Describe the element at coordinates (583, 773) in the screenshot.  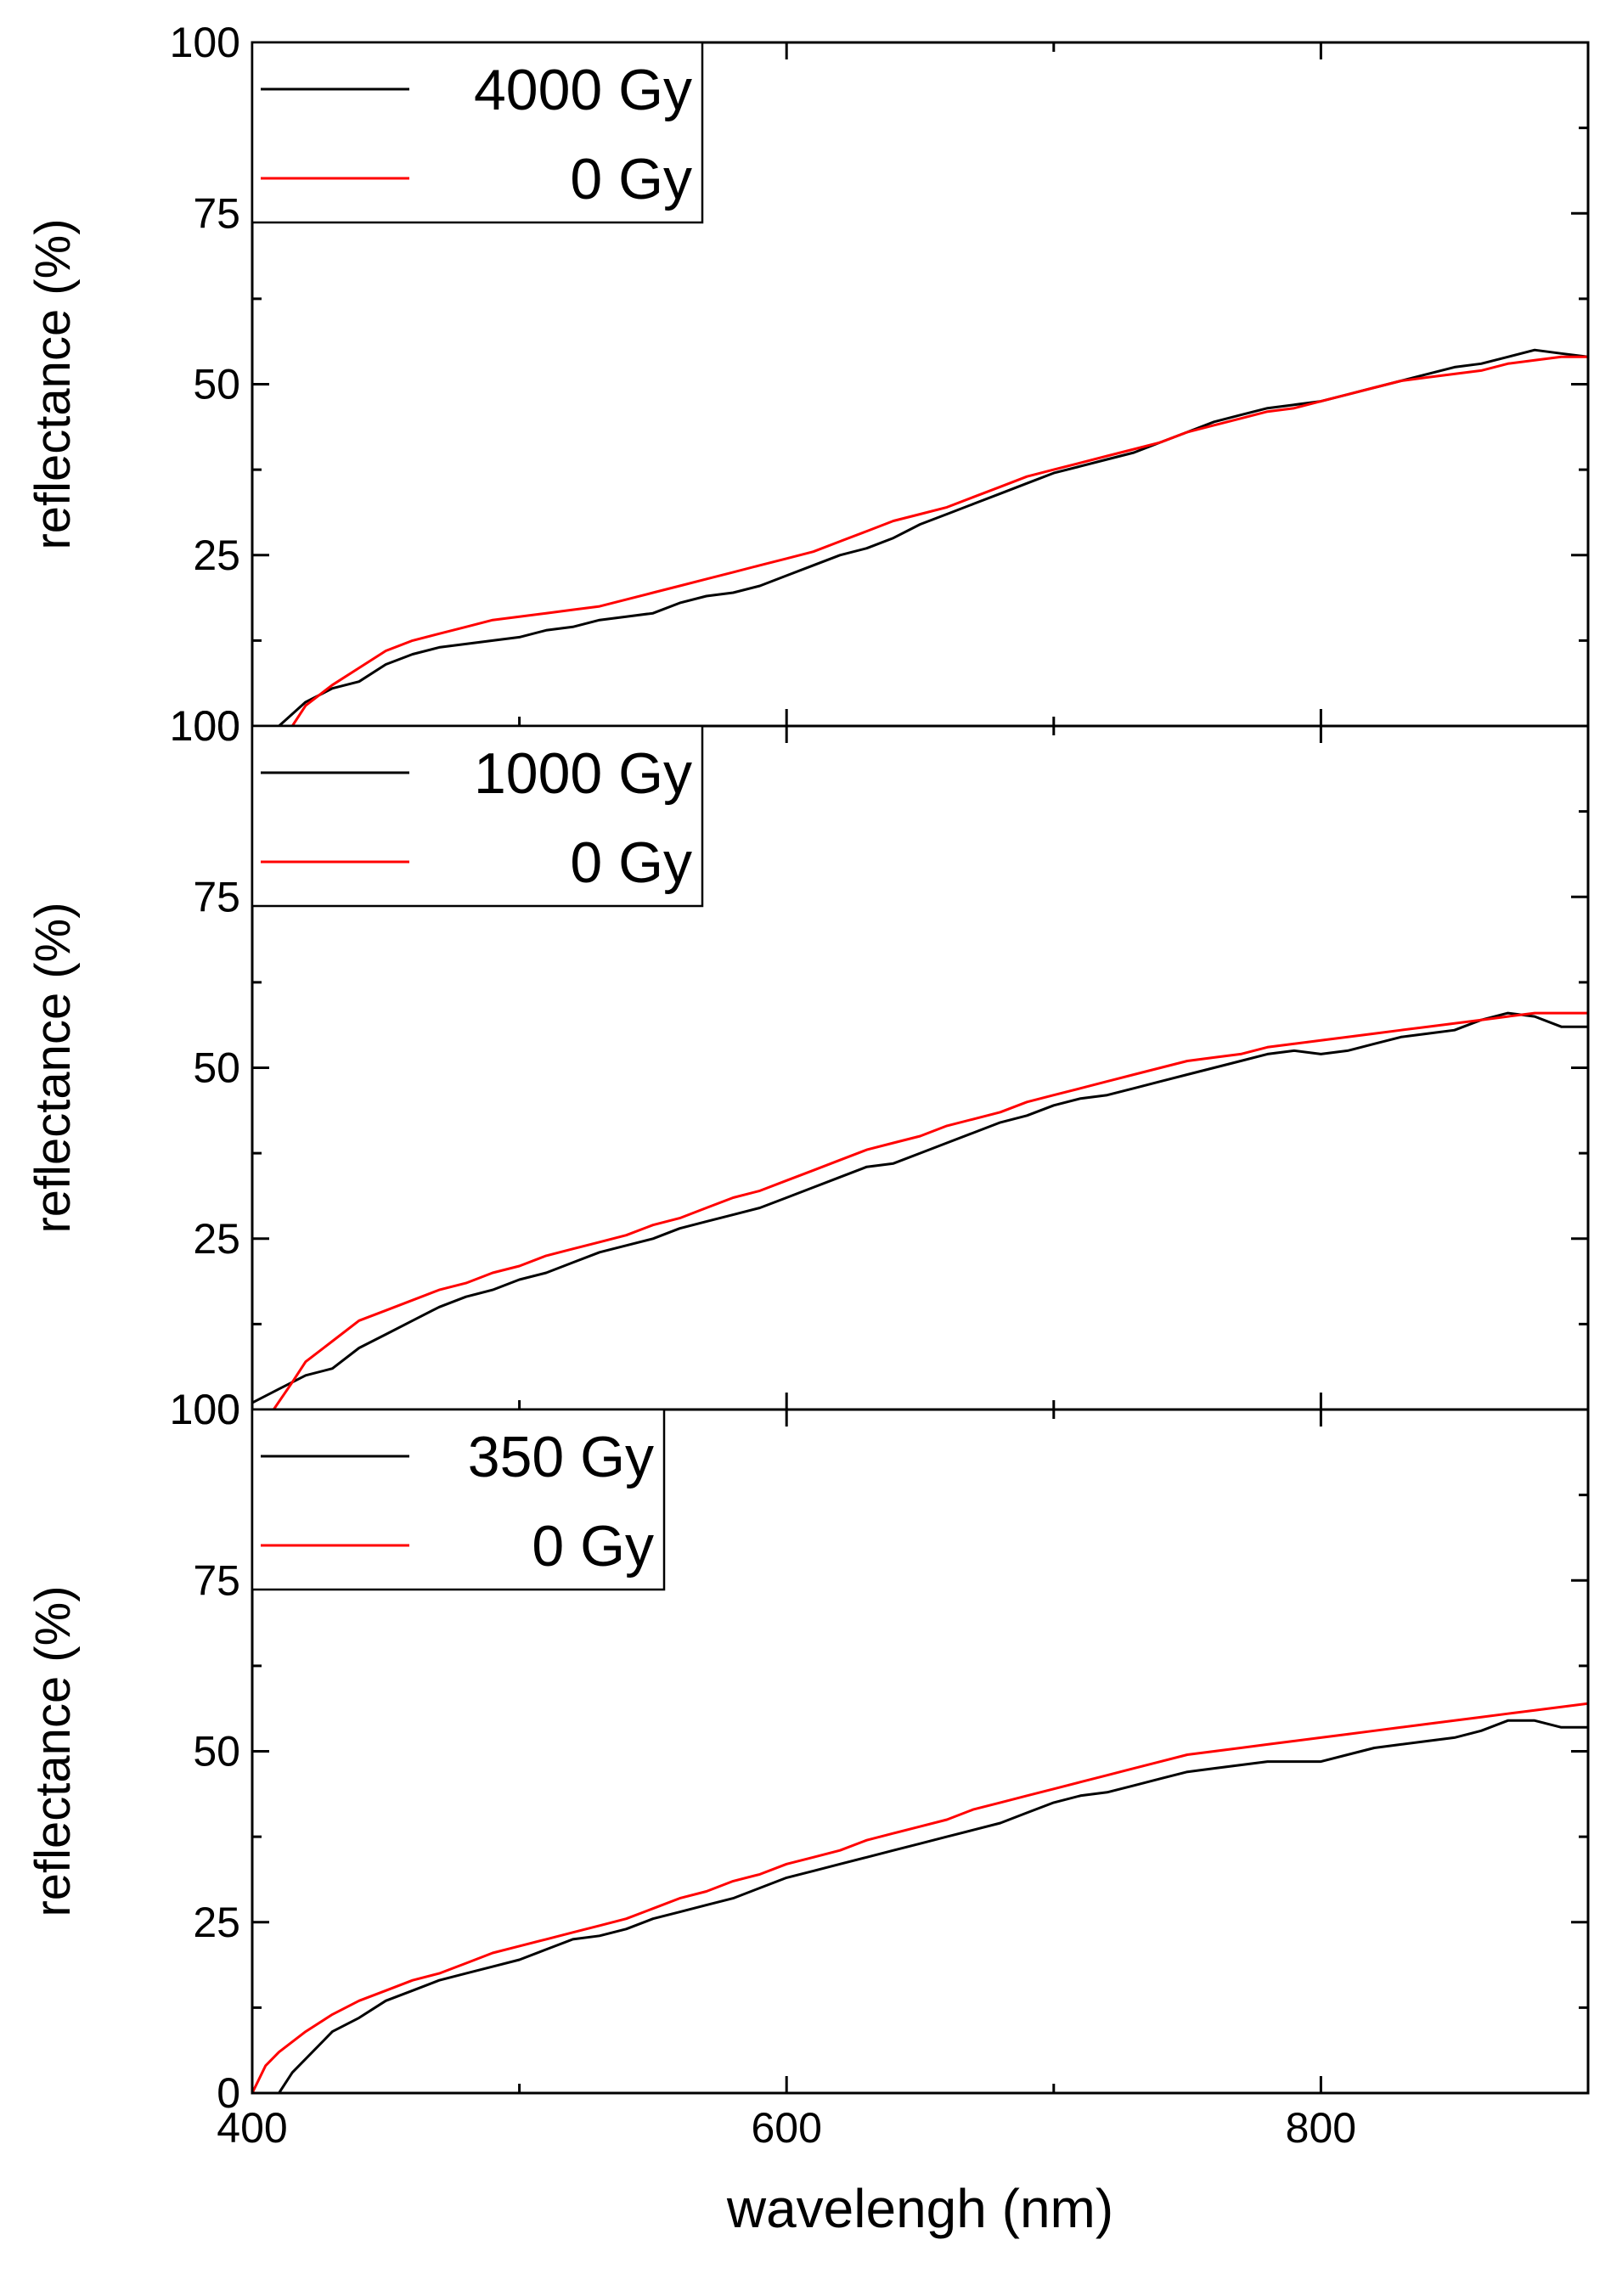
I see `legend-label-irradiated: 1000 Gy` at that location.